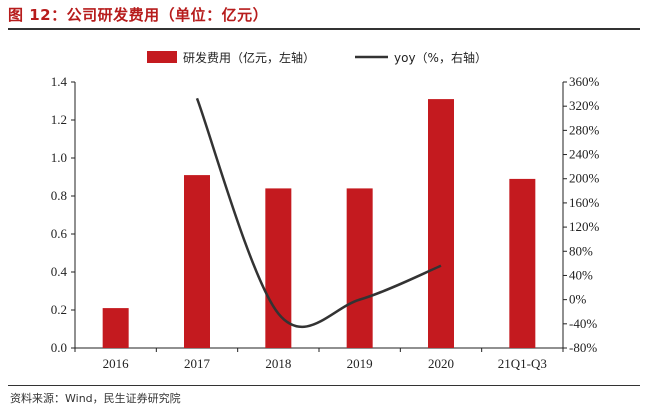 The height and width of the screenshot is (411, 645). What do you see at coordinates (324, 29) in the screenshot?
I see `top-rule` at bounding box center [324, 29].